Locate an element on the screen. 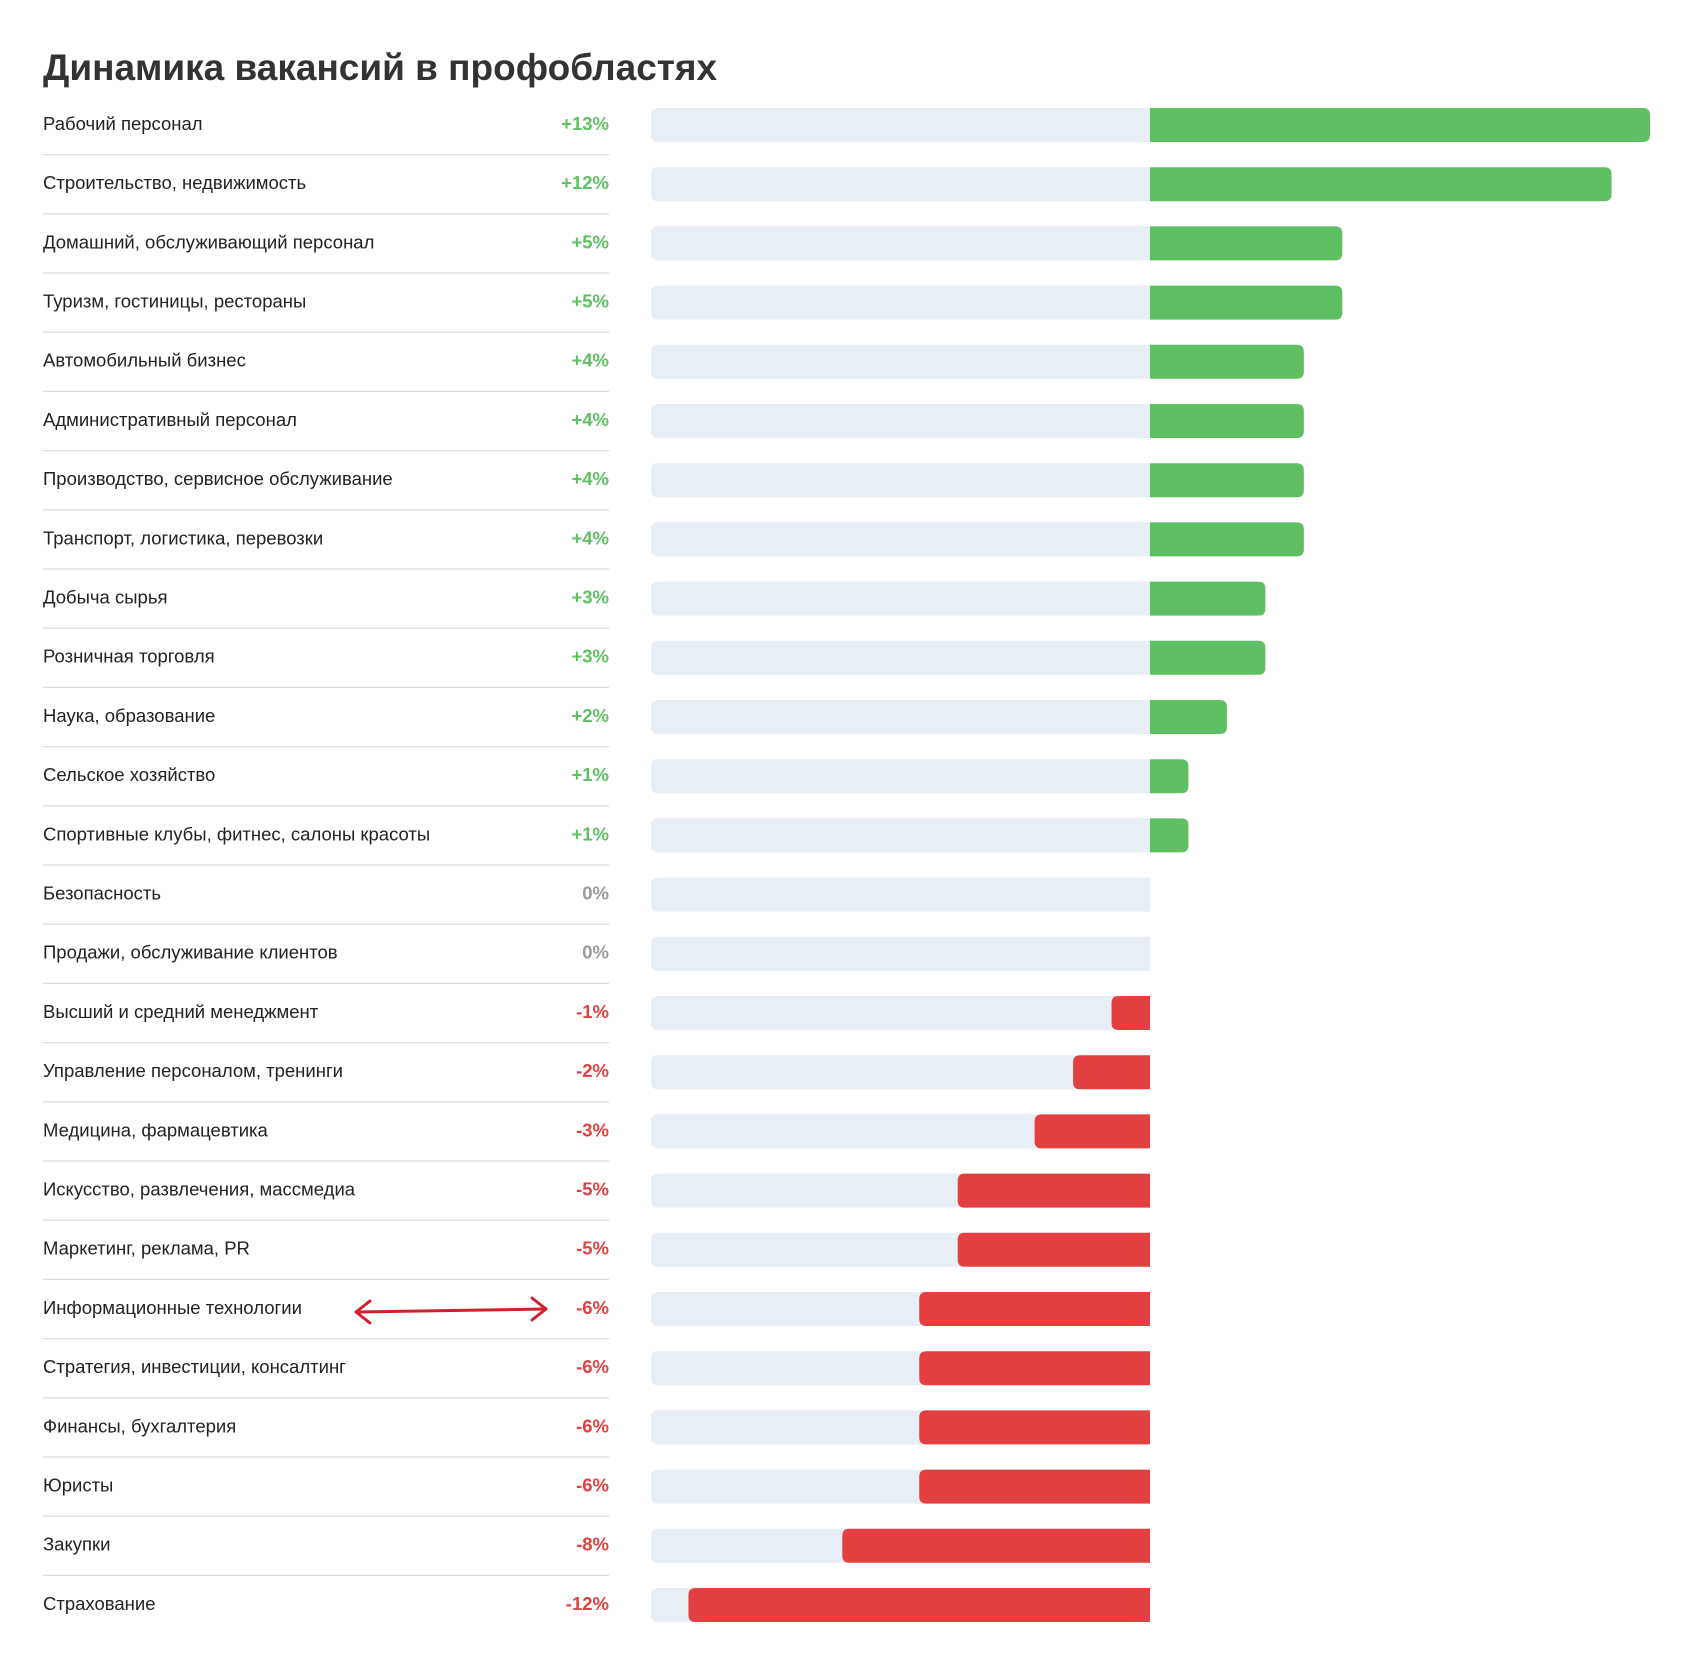  category-label: Информационные технологии is located at coordinates (172, 1307).